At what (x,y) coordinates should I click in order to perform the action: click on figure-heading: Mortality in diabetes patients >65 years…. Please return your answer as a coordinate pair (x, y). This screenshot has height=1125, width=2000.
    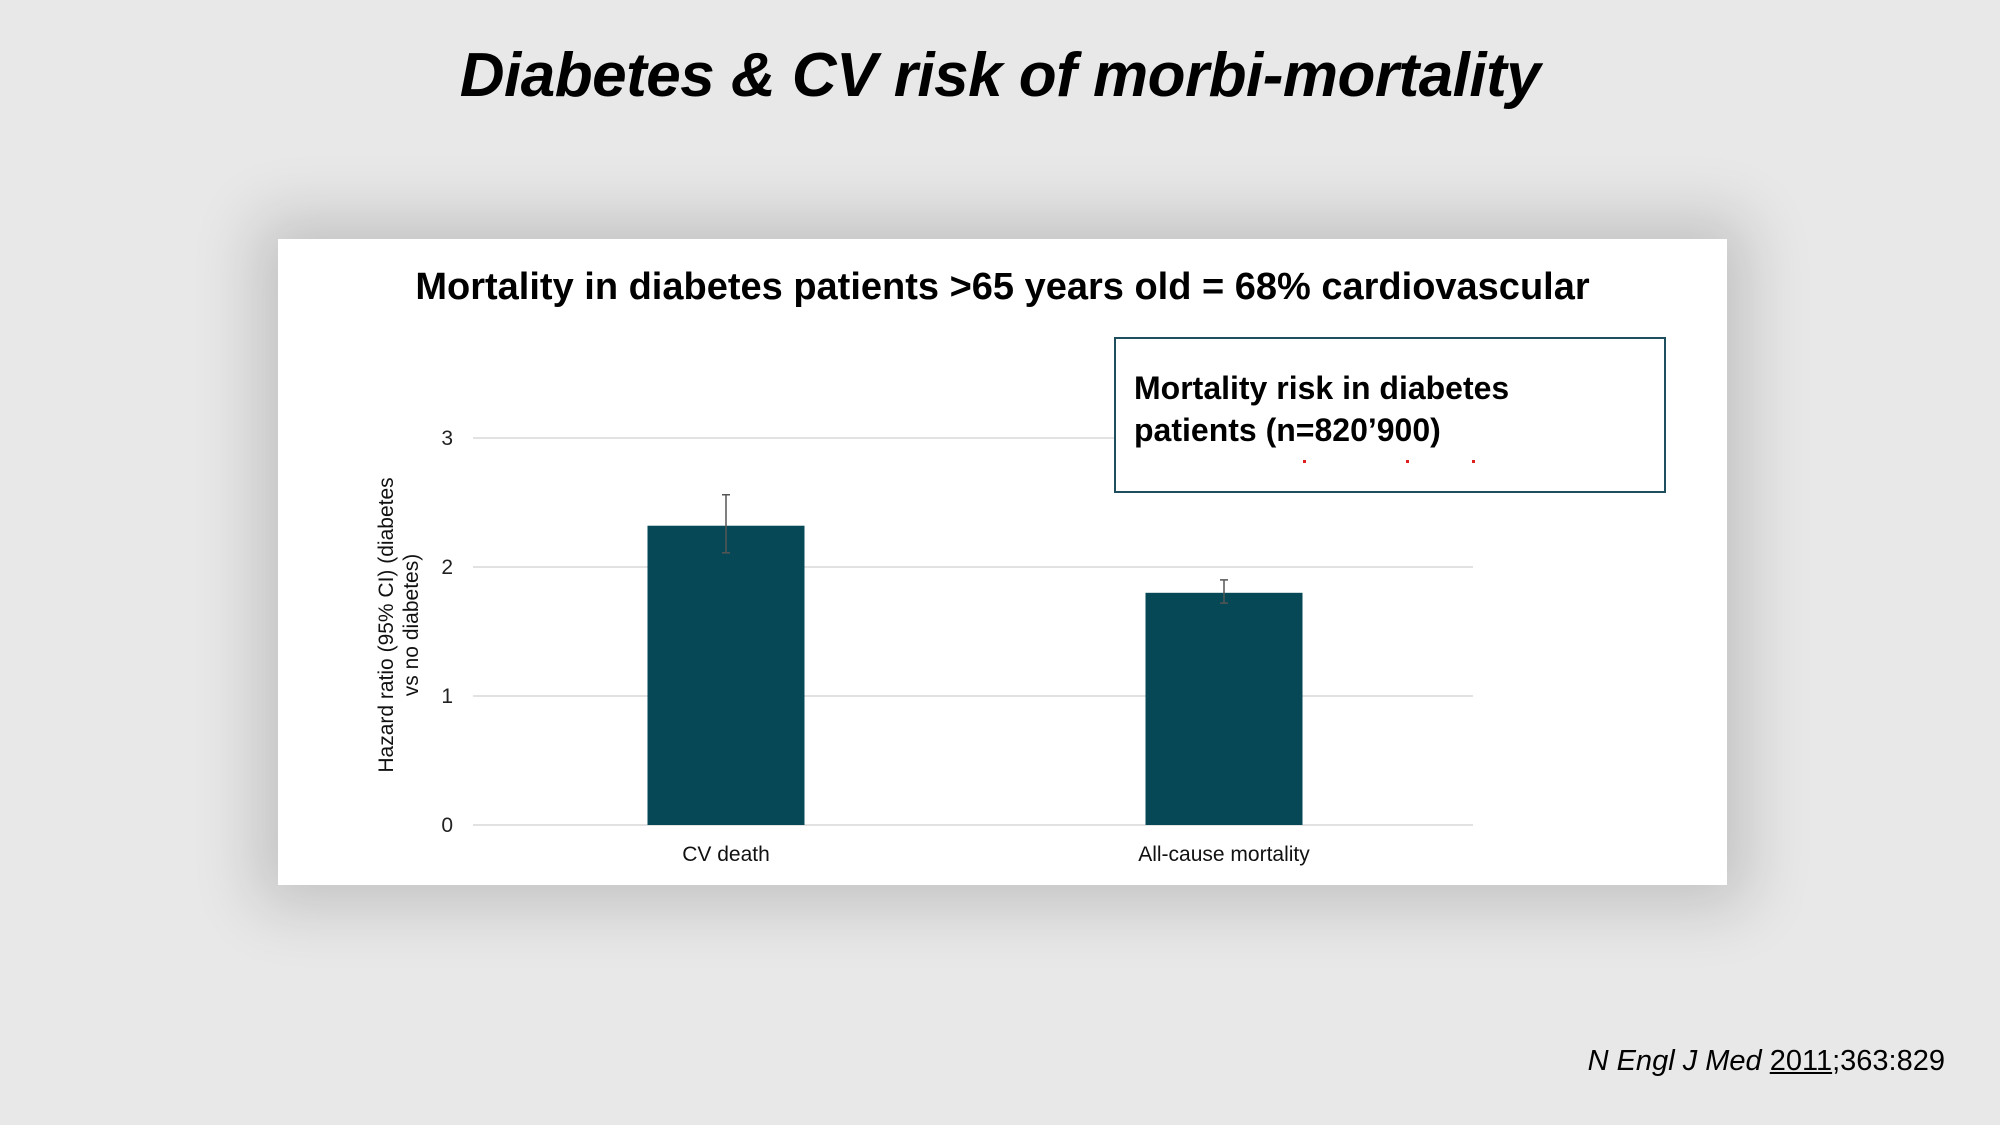
    Looking at the image, I should click on (1002, 287).